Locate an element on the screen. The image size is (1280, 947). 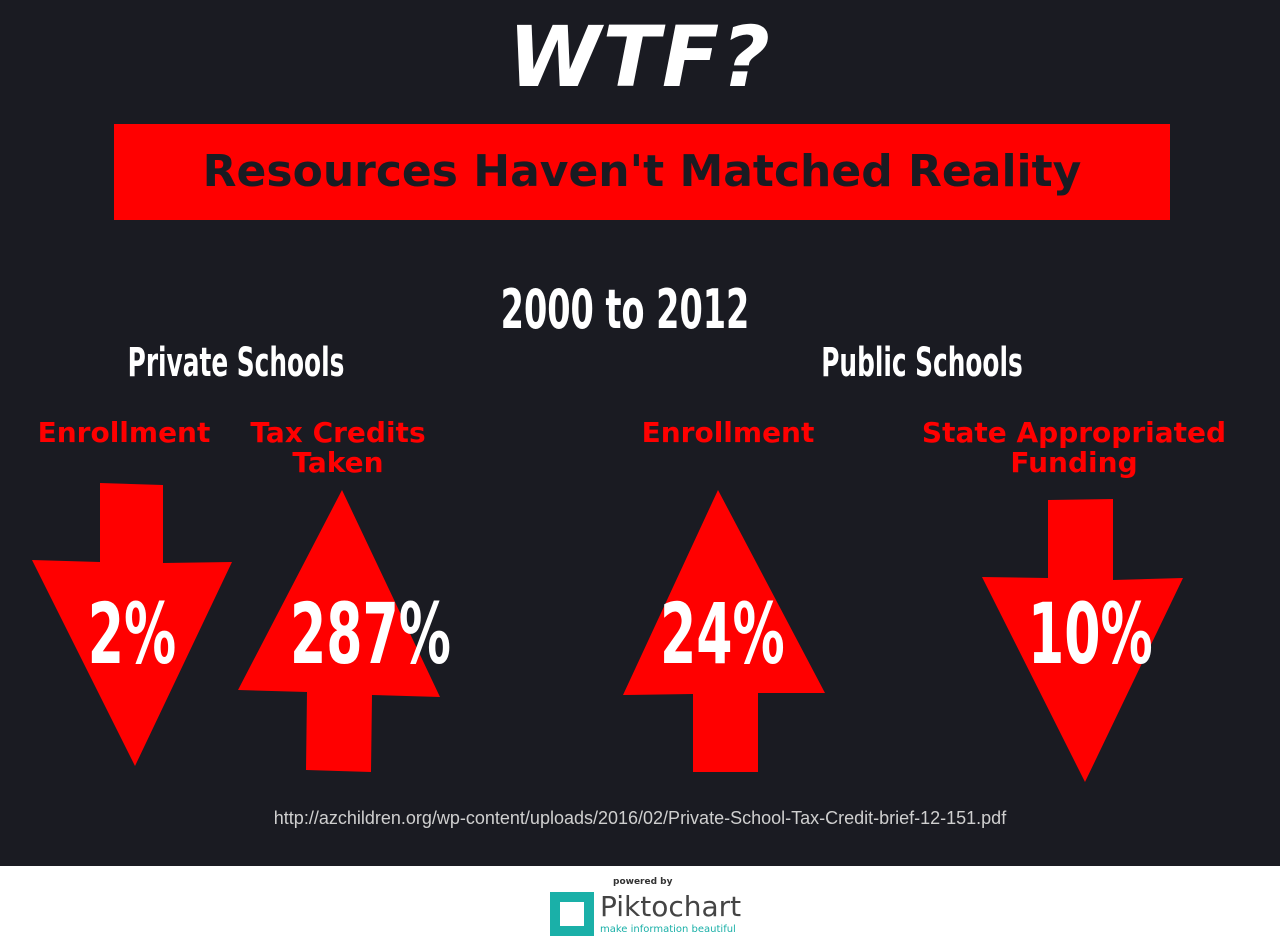
change-value: 287% is located at coordinates (370, 634).